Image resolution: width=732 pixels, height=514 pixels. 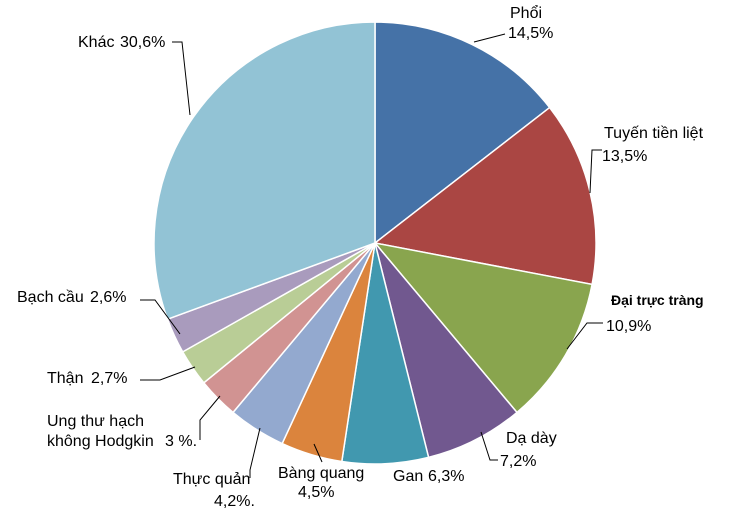 I want to click on leader-line-tuyen-tien-liet, so click(x=595, y=171).